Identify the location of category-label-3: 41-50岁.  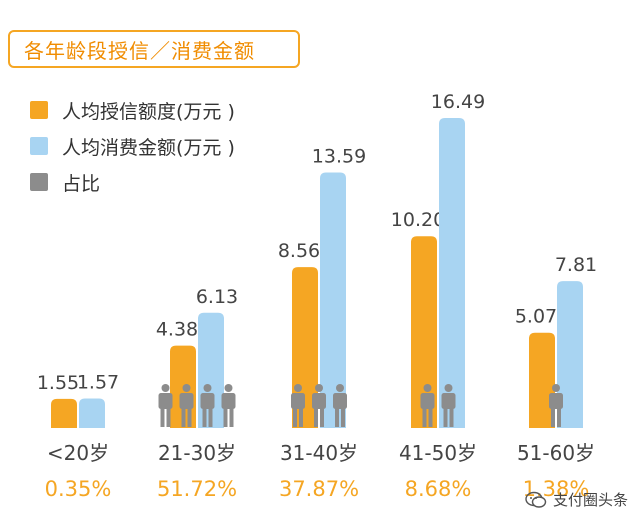
(438, 453).